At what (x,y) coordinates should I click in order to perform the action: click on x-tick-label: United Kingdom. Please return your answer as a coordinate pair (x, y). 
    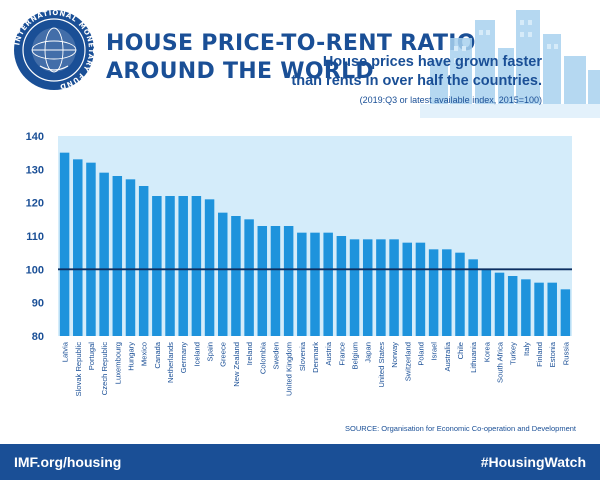
    Looking at the image, I should click on (289, 369).